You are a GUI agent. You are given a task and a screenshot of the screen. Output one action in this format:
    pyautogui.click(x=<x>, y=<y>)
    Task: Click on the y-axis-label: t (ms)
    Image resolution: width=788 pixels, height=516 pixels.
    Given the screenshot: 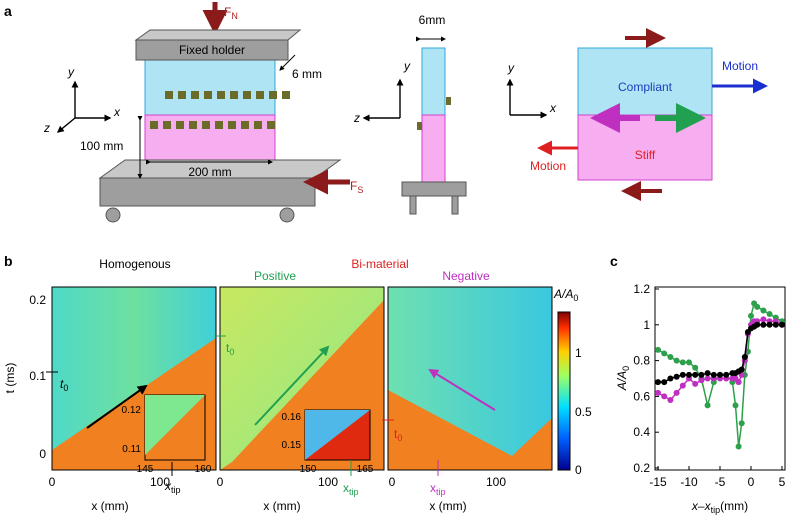 What is the action you would take?
    pyautogui.click(x=10, y=378)
    